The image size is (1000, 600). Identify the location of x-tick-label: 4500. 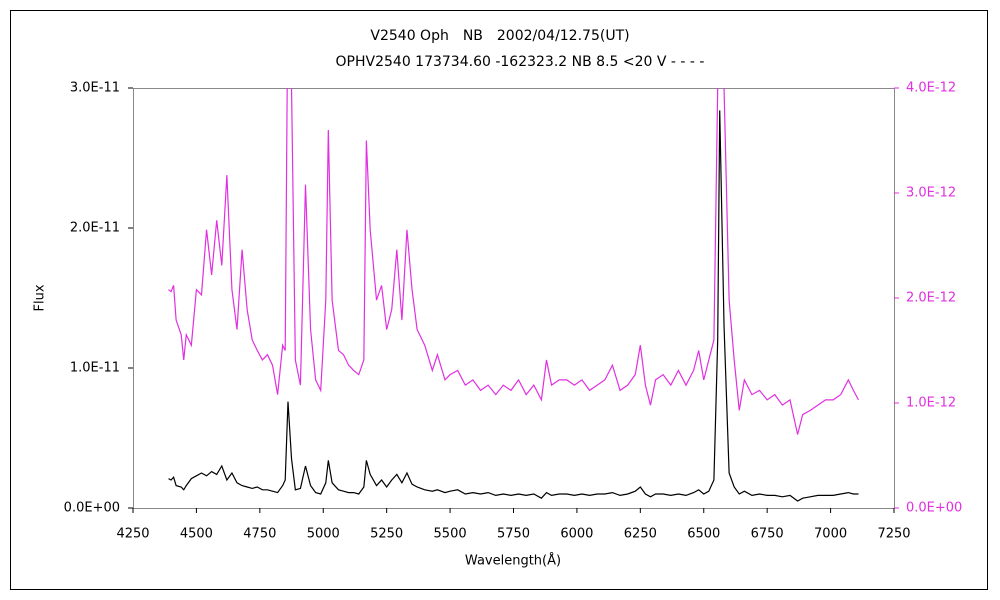
(196, 534).